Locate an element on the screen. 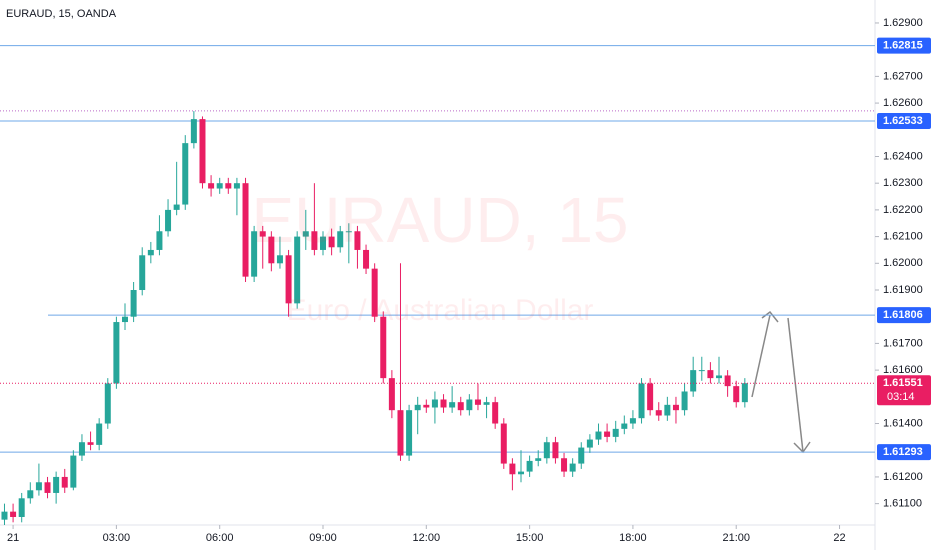 The height and width of the screenshot is (550, 932). level-label: 1.61806 is located at coordinates (903, 315).